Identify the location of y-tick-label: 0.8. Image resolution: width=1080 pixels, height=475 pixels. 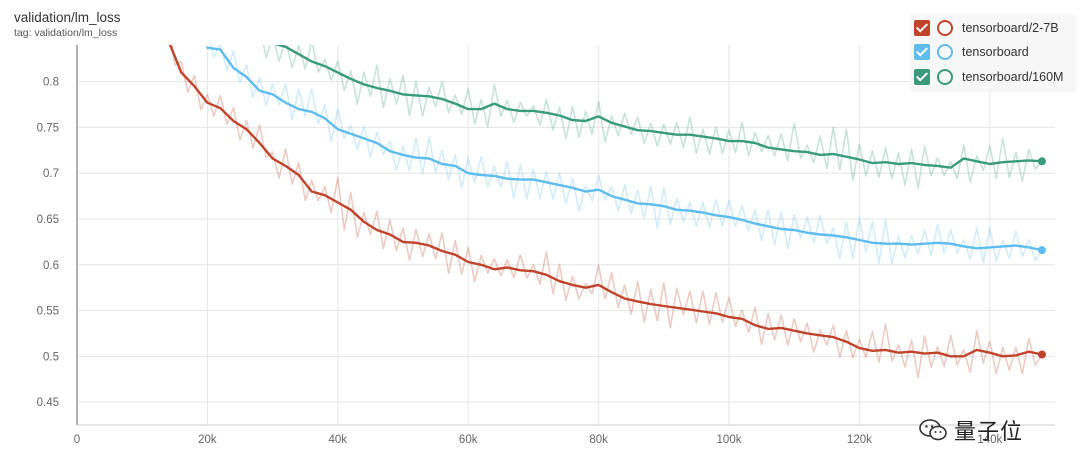
(51, 83).